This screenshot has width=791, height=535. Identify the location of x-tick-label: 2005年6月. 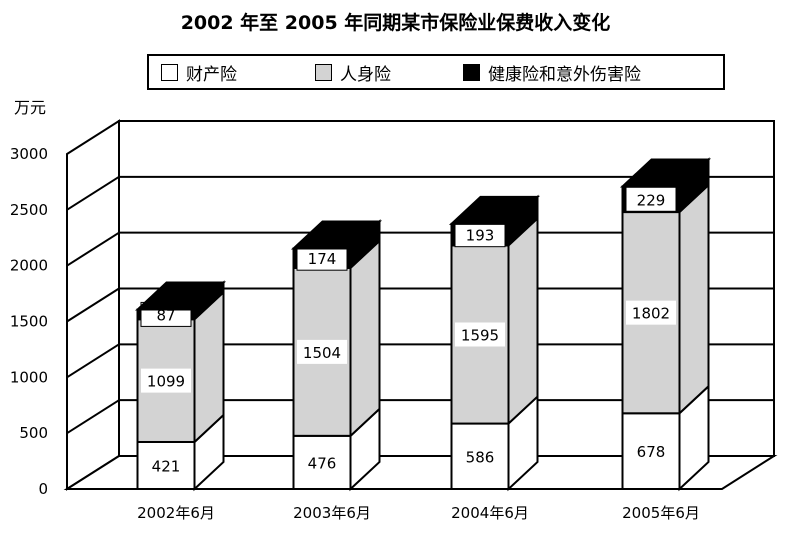
(661, 513).